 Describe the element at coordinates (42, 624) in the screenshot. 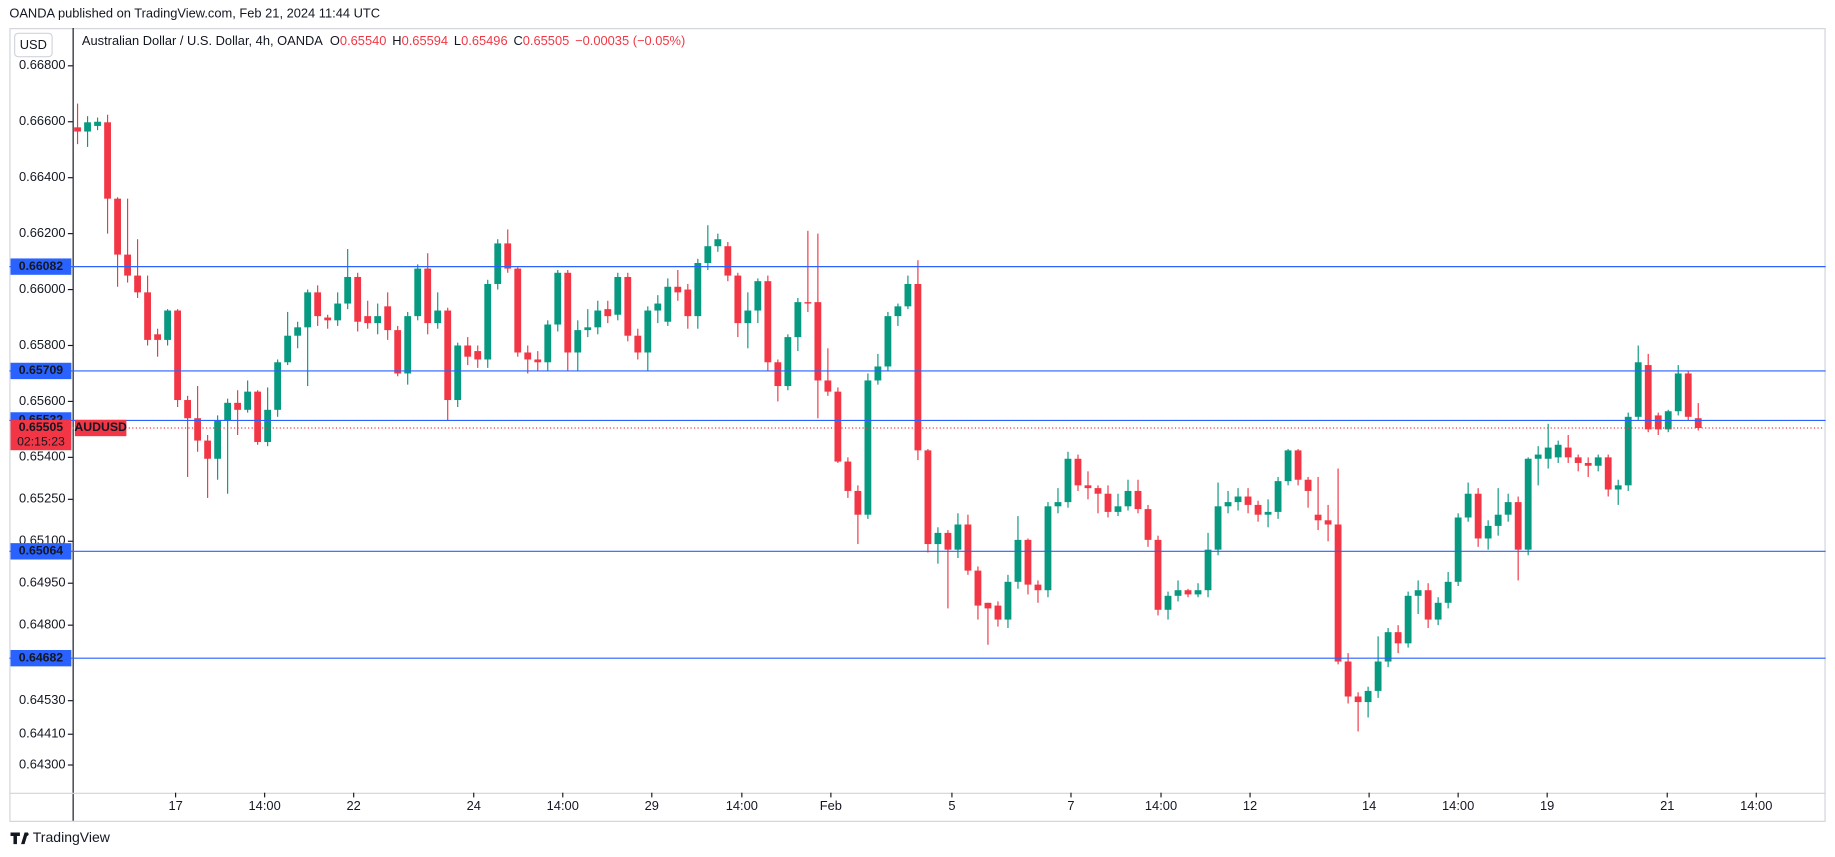

I see `y-tick-label: 0.64800` at that location.